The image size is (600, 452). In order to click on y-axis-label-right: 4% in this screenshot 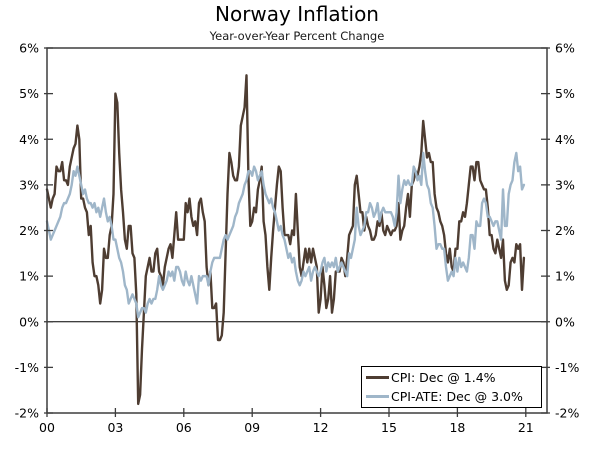, I will do `click(565, 139)`.